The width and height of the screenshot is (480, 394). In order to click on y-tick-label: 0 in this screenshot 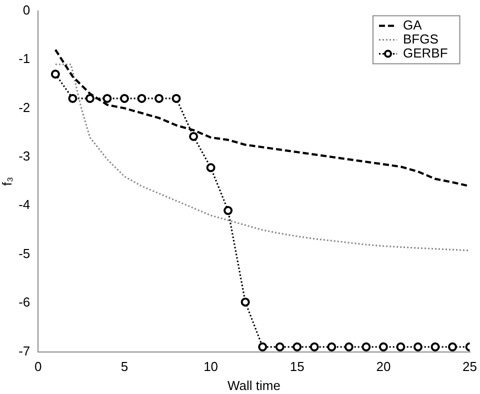, I will do `click(26, 10)`.